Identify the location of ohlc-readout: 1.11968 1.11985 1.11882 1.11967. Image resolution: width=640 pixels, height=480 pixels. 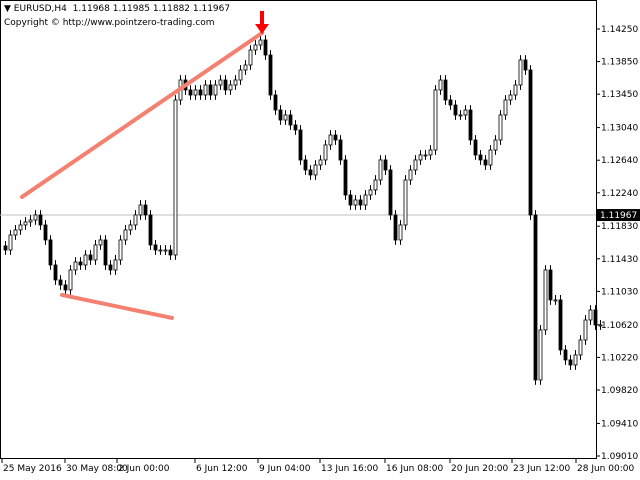
(151, 9).